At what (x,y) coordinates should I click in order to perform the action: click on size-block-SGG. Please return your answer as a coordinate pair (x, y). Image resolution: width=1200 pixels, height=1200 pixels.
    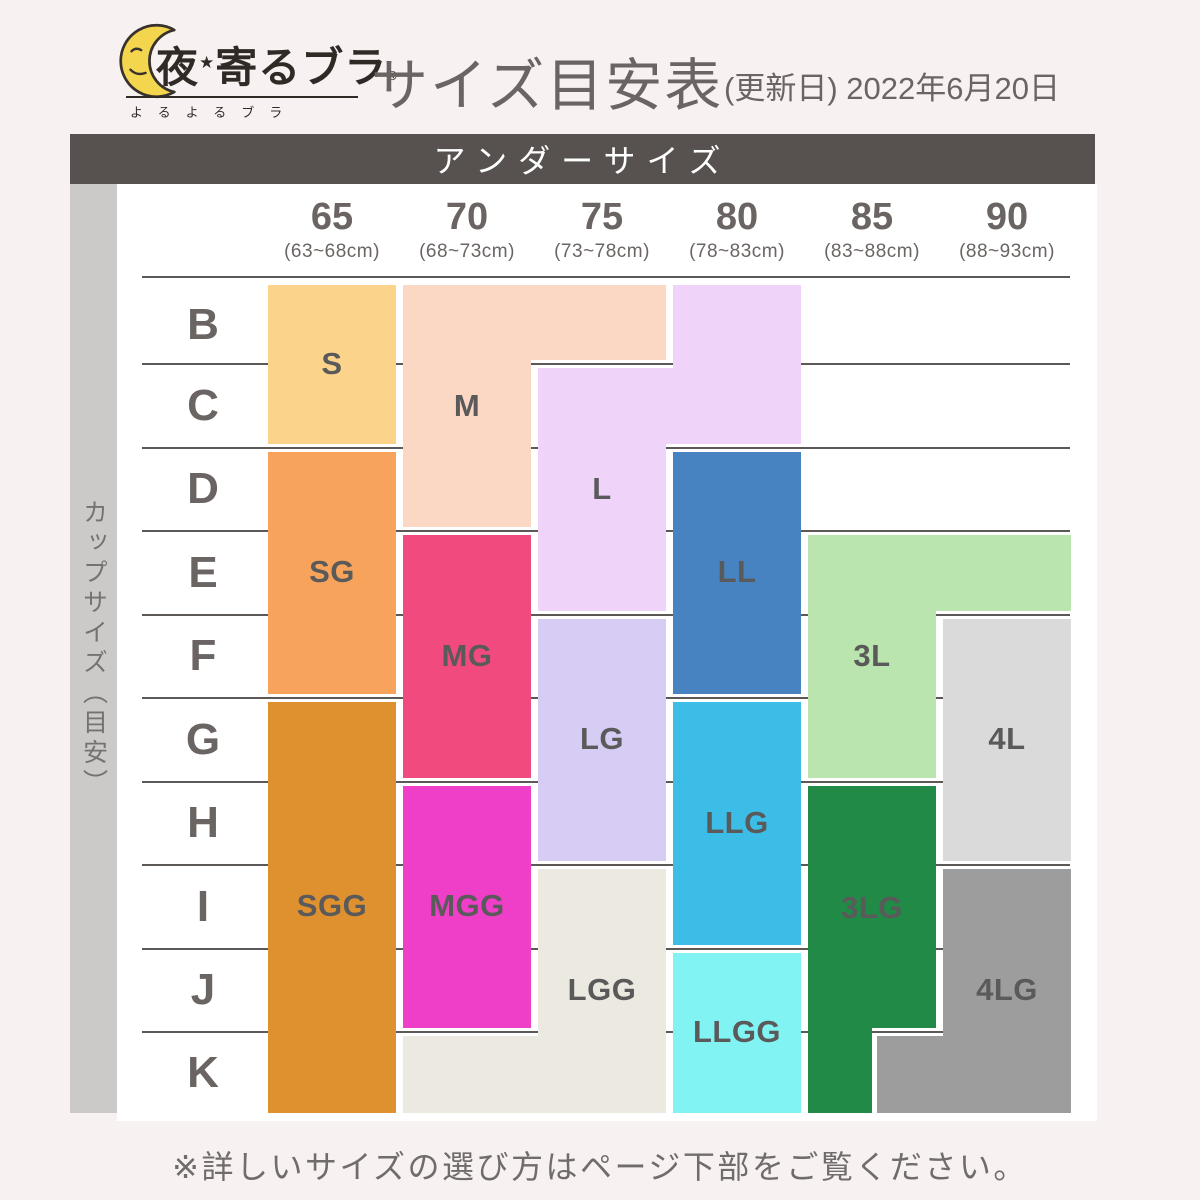
    Looking at the image, I should click on (332, 907).